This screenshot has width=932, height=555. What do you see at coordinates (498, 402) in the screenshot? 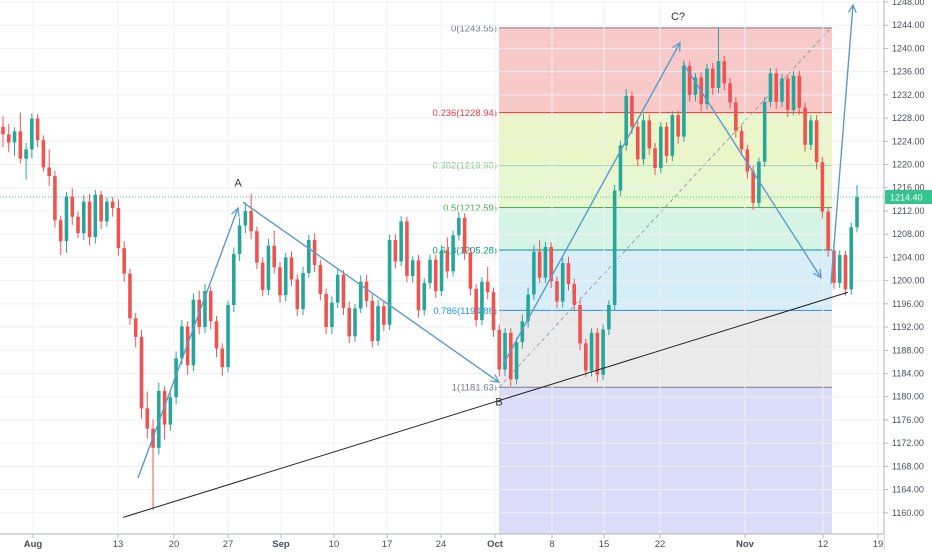
I see `wave-label: B` at bounding box center [498, 402].